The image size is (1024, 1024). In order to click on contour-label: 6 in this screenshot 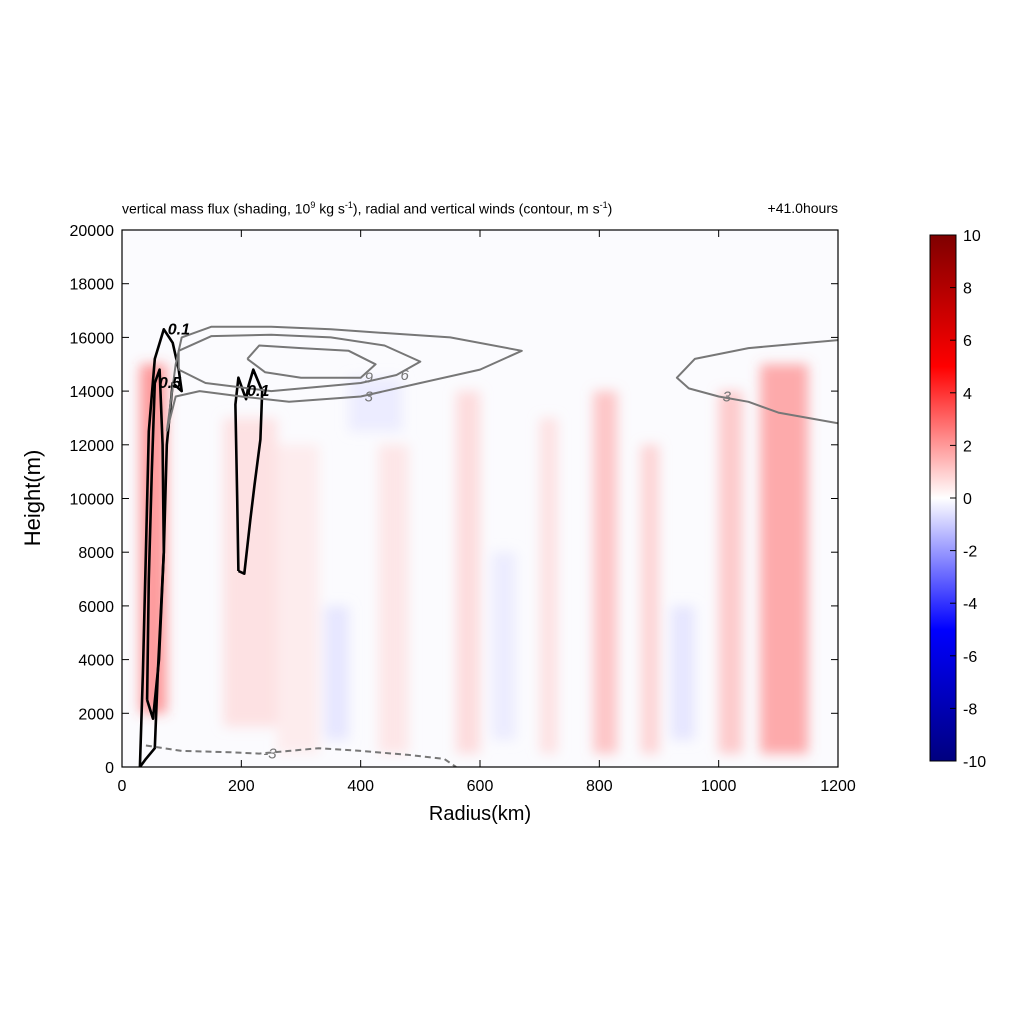, I will do `click(404, 375)`.